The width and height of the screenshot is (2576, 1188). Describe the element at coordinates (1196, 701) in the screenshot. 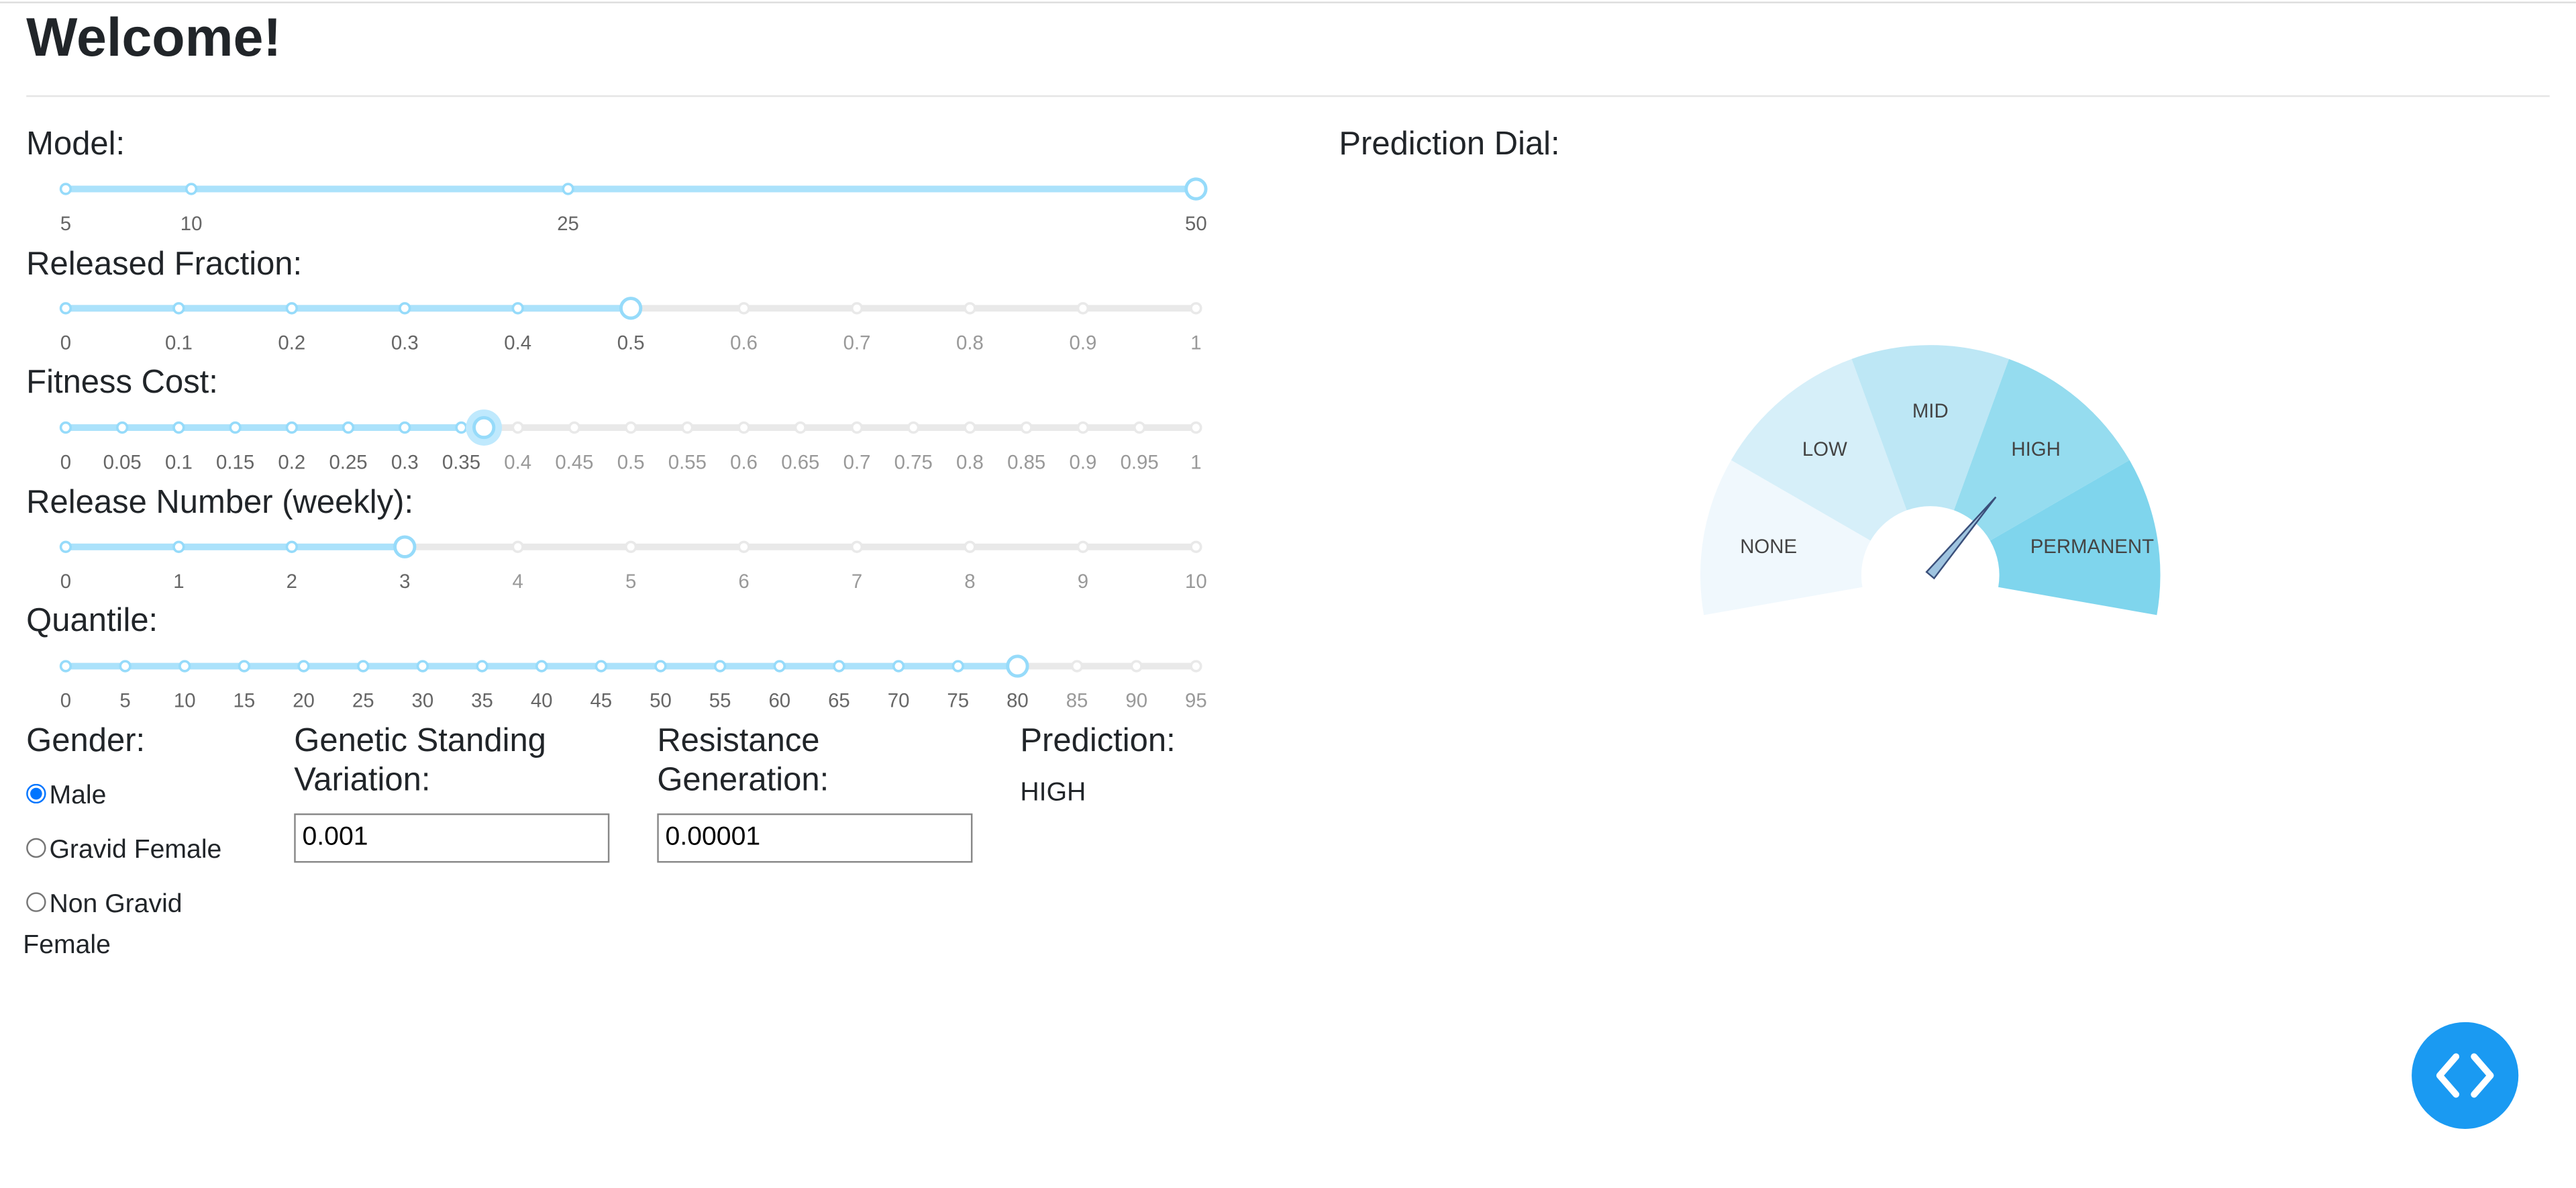

I see `slider-mark-label: 95` at that location.